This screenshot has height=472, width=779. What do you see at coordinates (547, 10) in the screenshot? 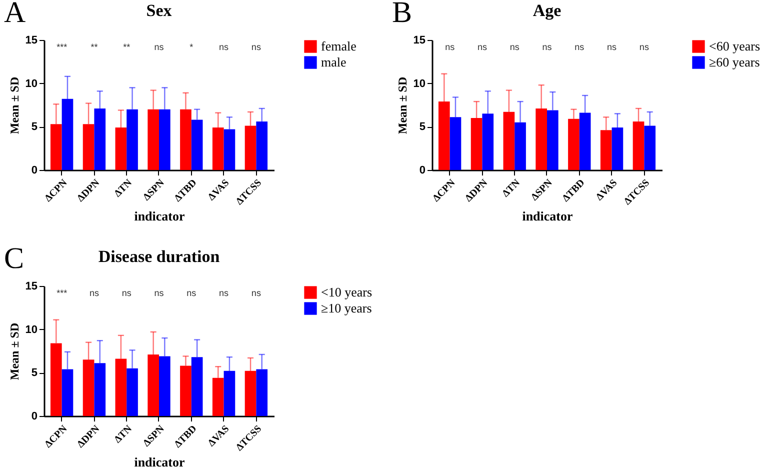
I see `chart-title: Age` at bounding box center [547, 10].